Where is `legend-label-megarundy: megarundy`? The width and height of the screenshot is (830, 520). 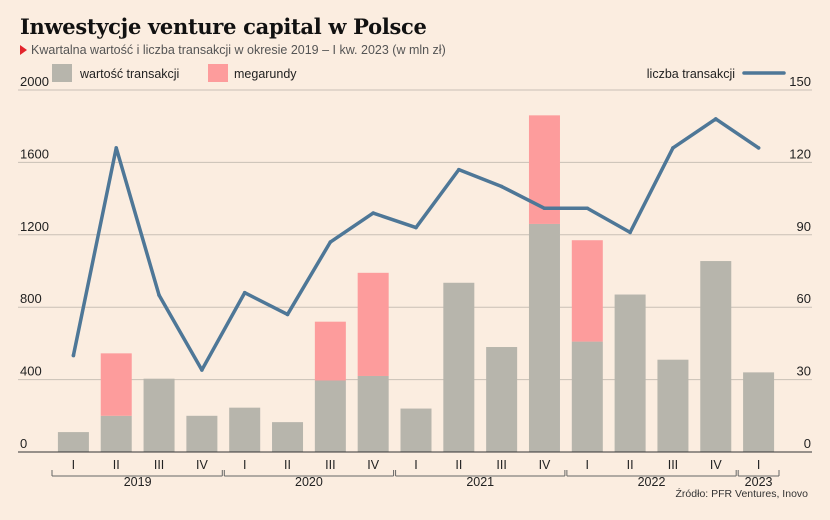 legend-label-megarundy: megarundy is located at coordinates (265, 74).